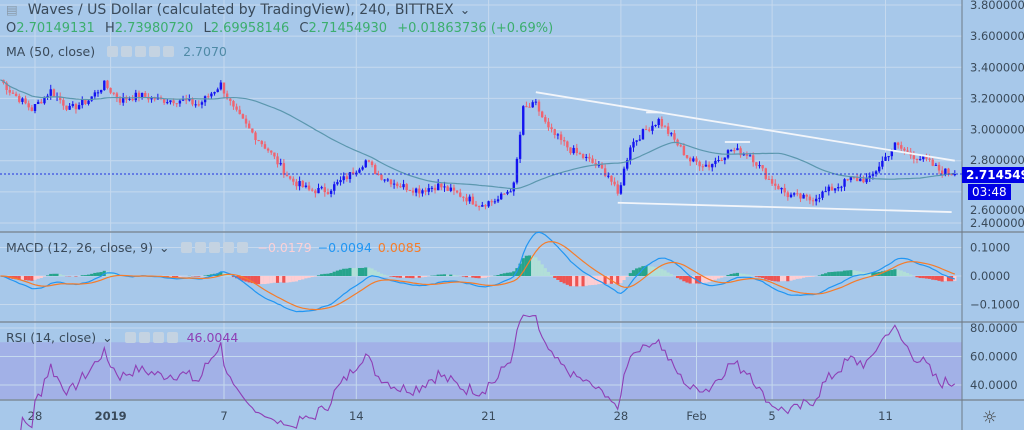  Describe the element at coordinates (79, 247) in the screenshot. I see `macd-label: MACD (12, 26, close, 9)` at that location.